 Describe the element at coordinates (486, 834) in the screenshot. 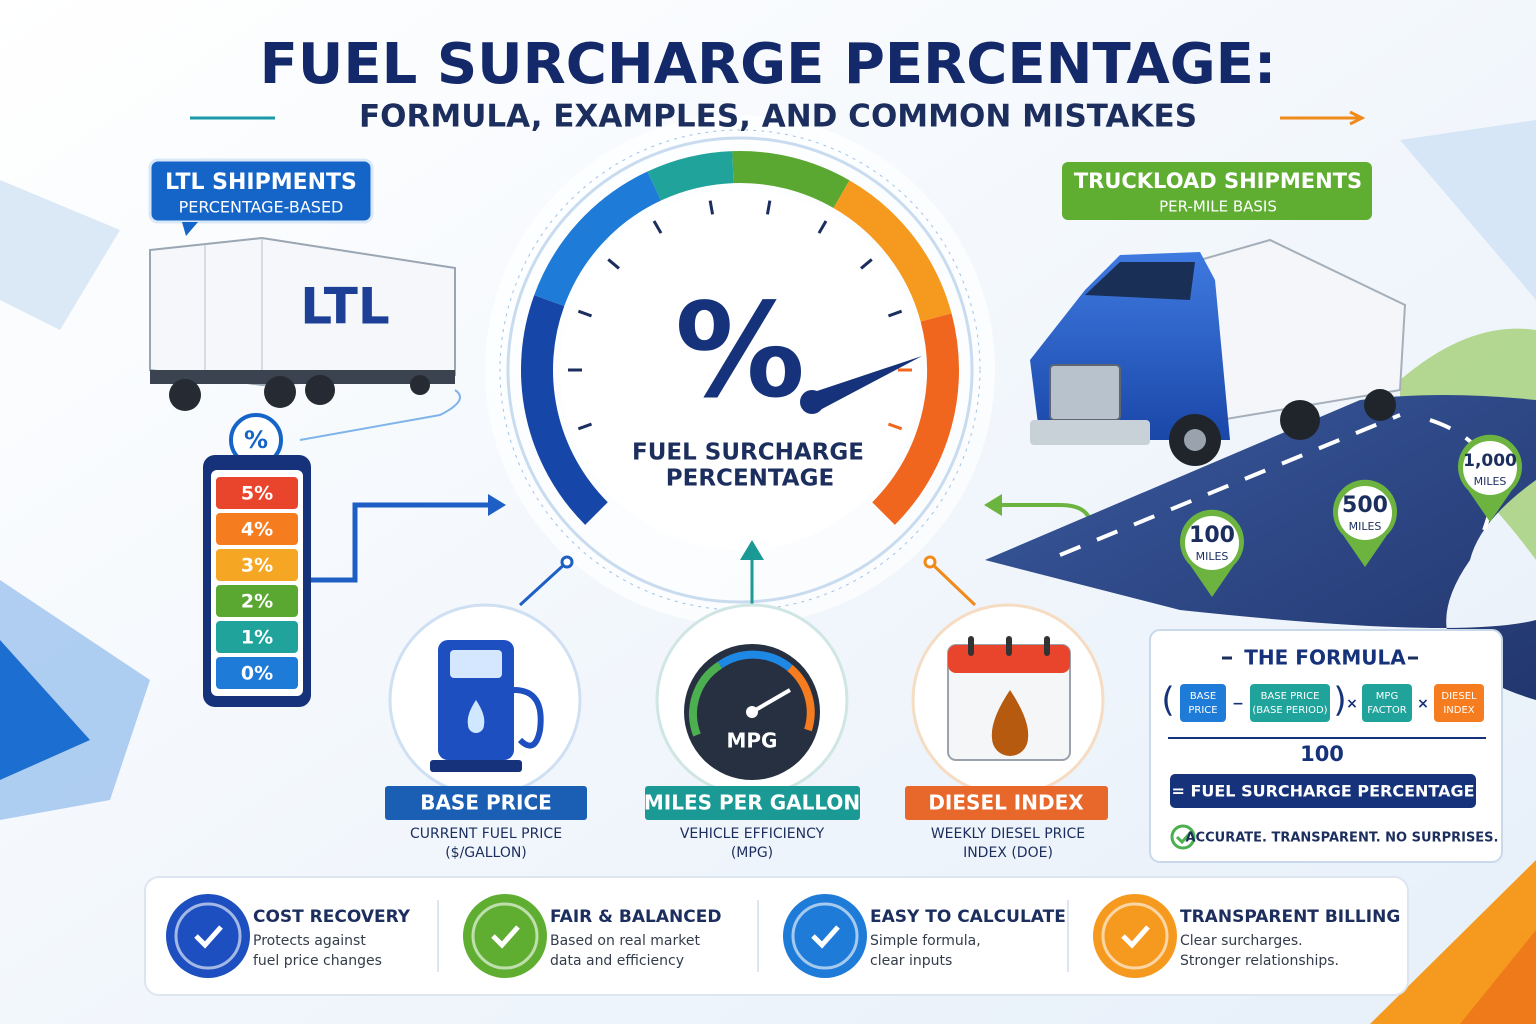

I see `input-desc: CURRENT FUEL PRICE` at that location.